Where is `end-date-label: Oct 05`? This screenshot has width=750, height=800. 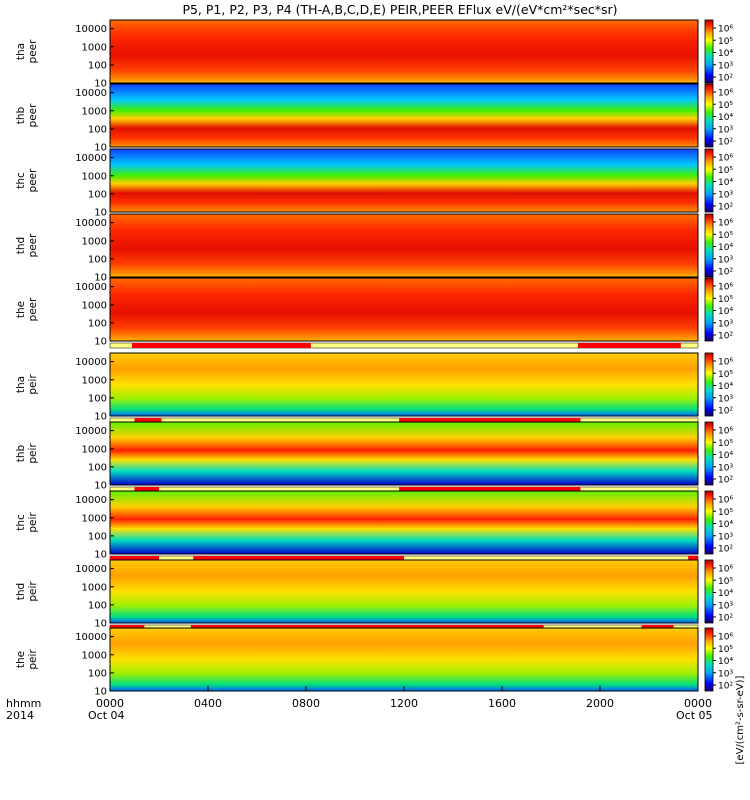
end-date-label: Oct 05 is located at coordinates (694, 715).